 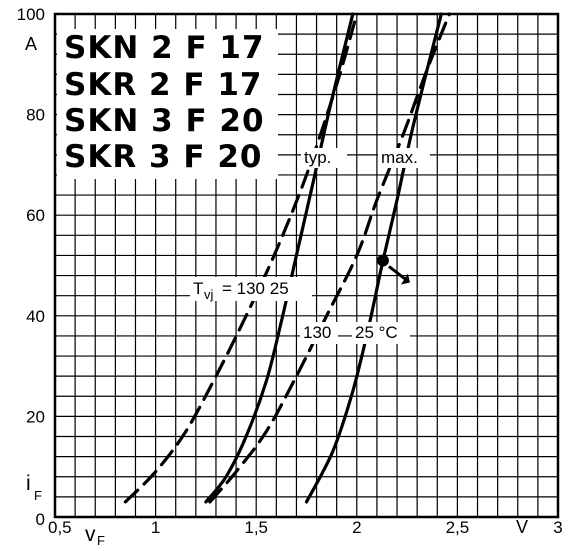 I want to click on tvj-symbol: T, so click(x=198, y=288).